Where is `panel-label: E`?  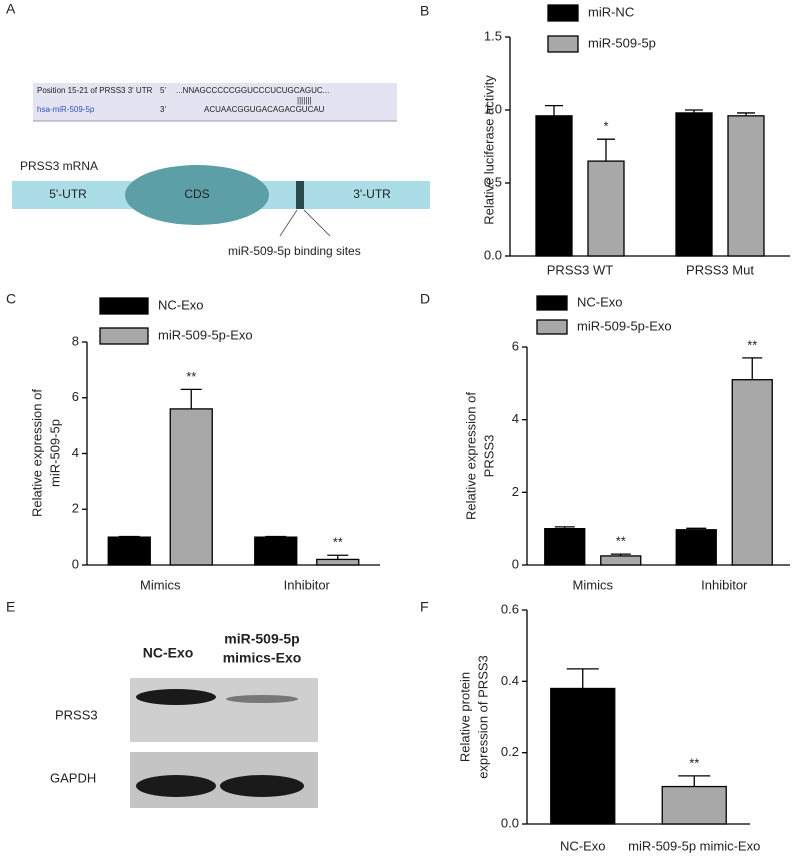 panel-label: E is located at coordinates (10, 607).